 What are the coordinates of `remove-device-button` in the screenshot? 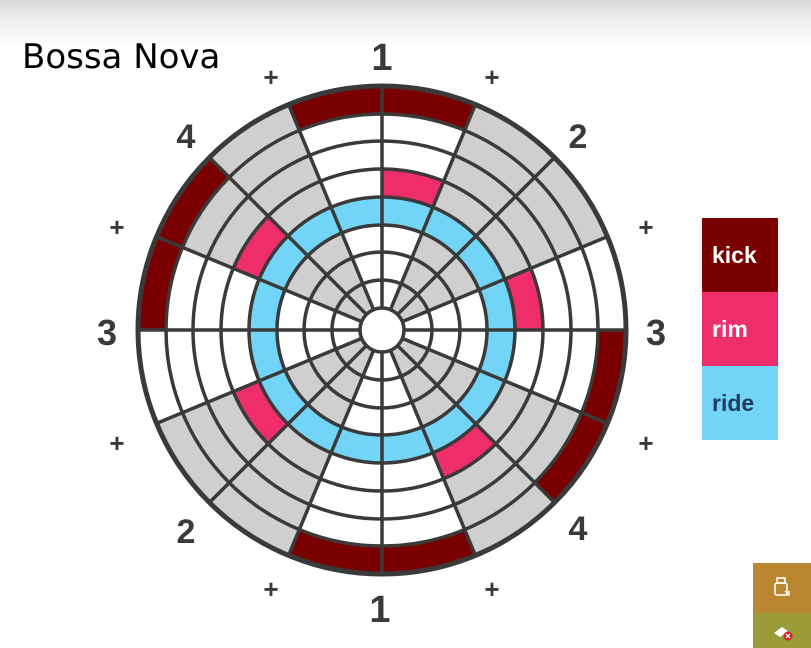 It's located at (782, 630).